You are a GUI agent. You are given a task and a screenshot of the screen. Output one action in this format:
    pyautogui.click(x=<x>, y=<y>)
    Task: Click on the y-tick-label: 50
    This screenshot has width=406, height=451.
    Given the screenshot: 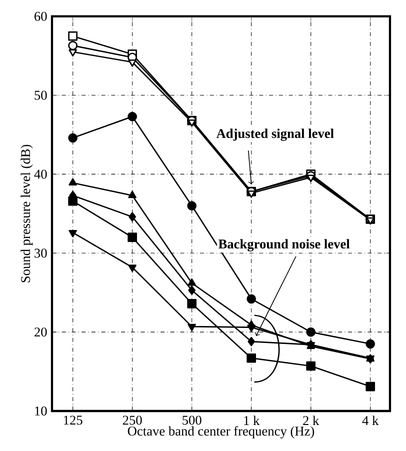 What is the action you would take?
    pyautogui.click(x=40, y=95)
    